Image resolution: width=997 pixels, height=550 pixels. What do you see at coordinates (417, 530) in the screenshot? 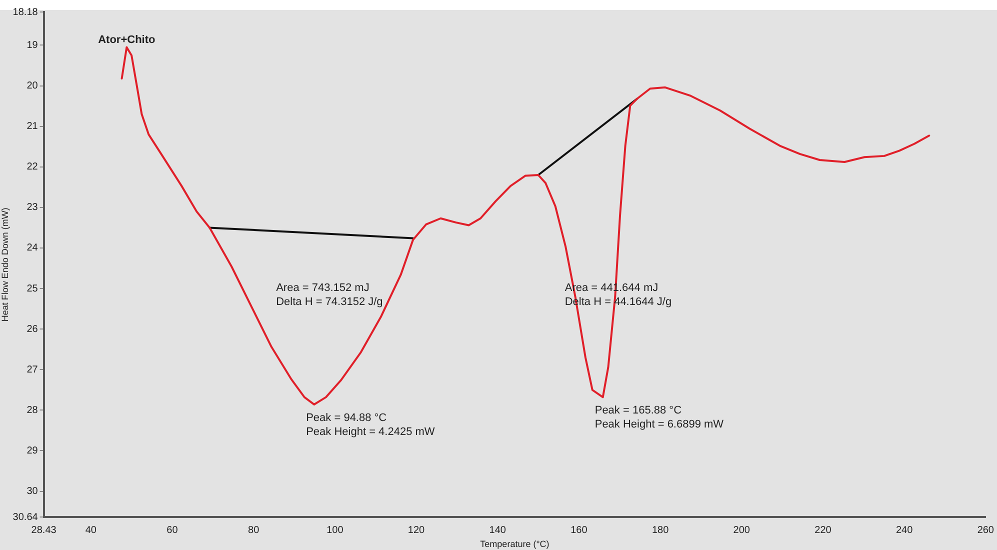
I see `x-tick-label: 120` at bounding box center [417, 530].